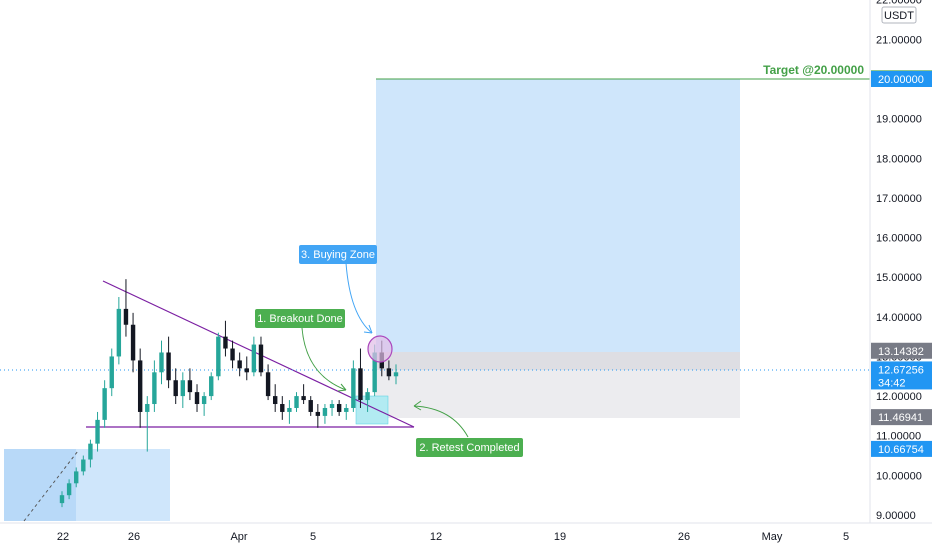  What do you see at coordinates (899, 397) in the screenshot?
I see `price-tick-label: 12.00000` at bounding box center [899, 397].